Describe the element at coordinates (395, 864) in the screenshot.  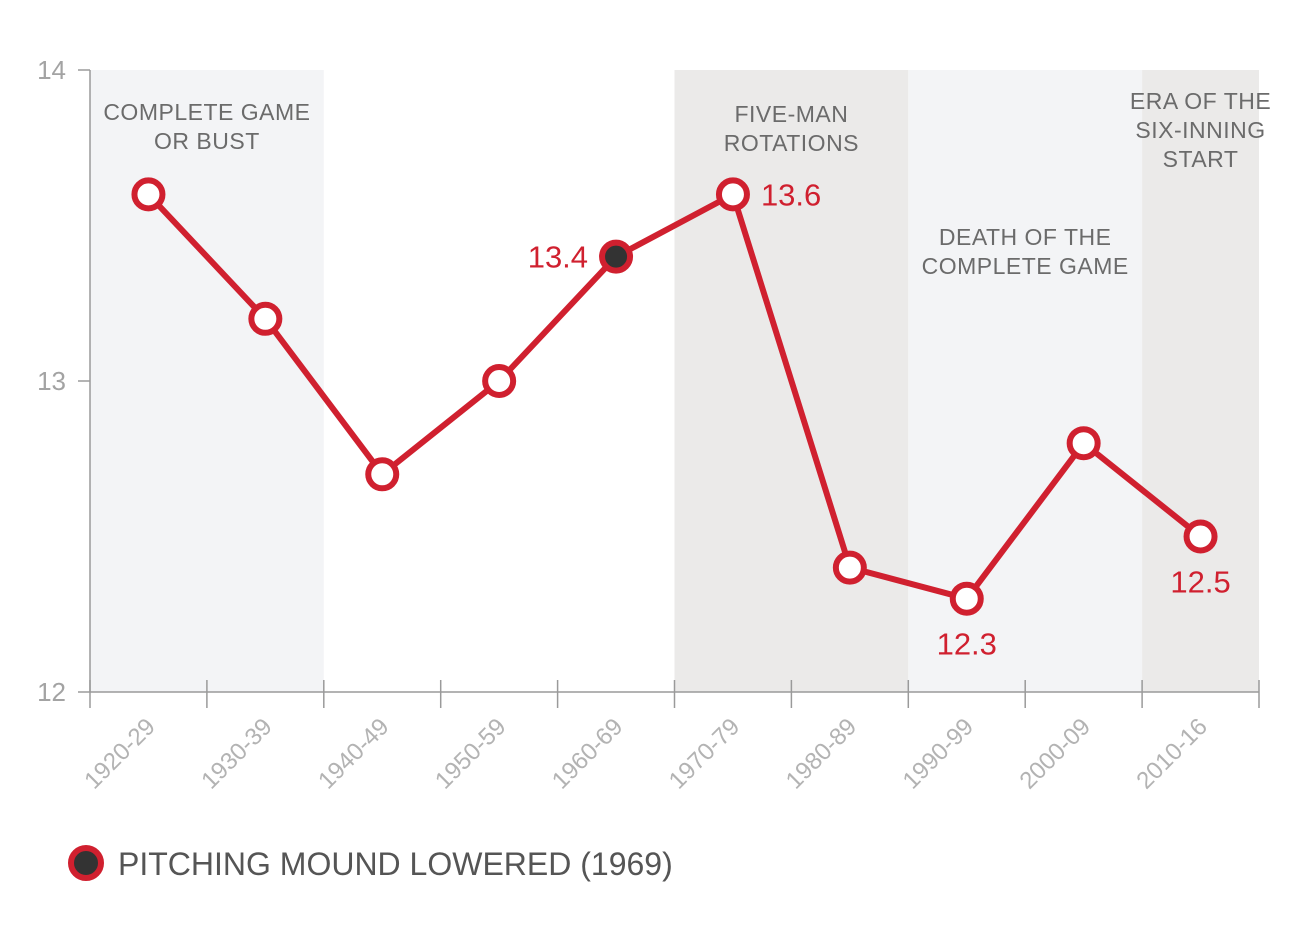
I see `legend-label: PITCHING MOUND LOWERED (1969)` at that location.